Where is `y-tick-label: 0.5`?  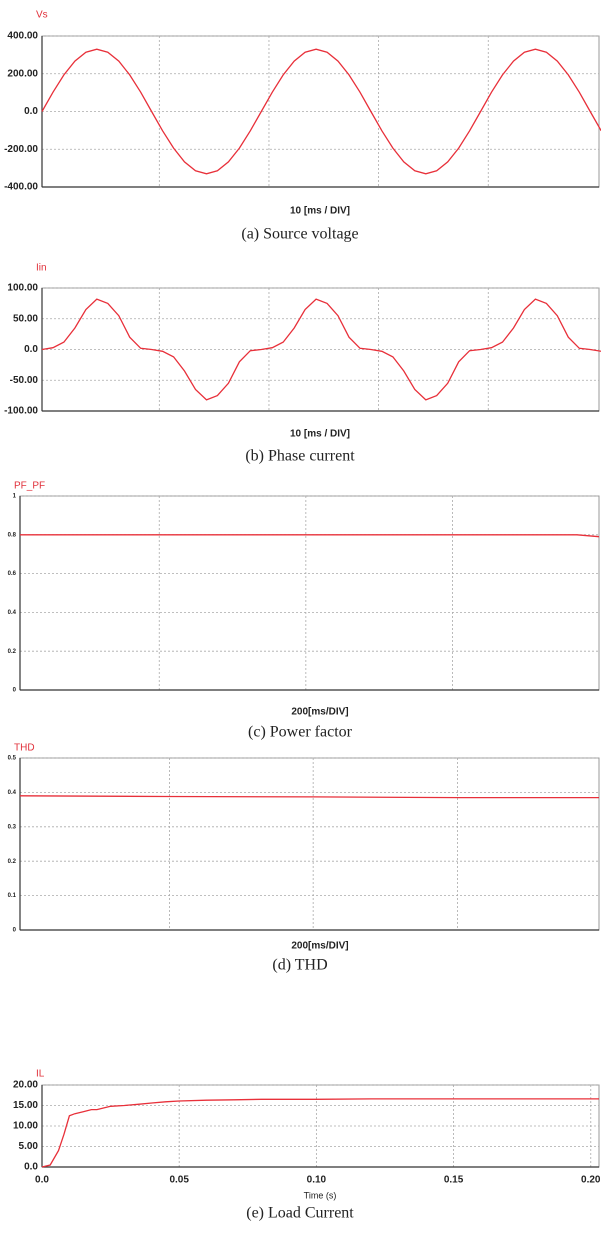
y-tick-label: 0.5 is located at coordinates (12, 759).